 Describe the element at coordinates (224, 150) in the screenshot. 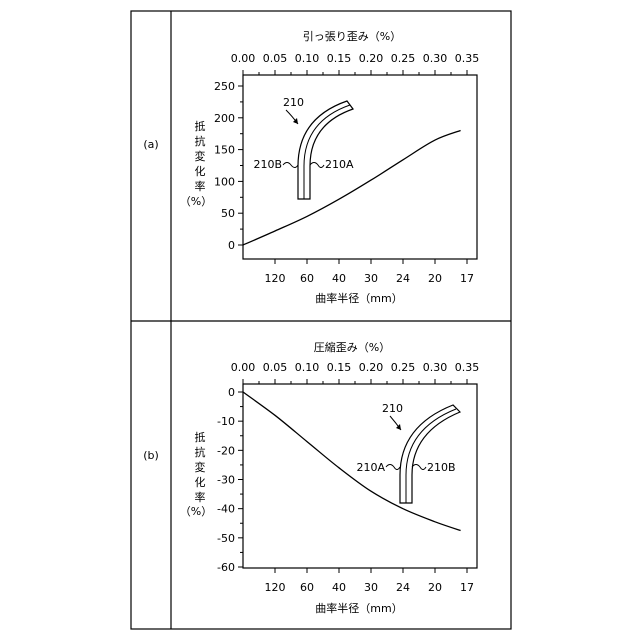

I see `y-tick-label: 150` at that location.